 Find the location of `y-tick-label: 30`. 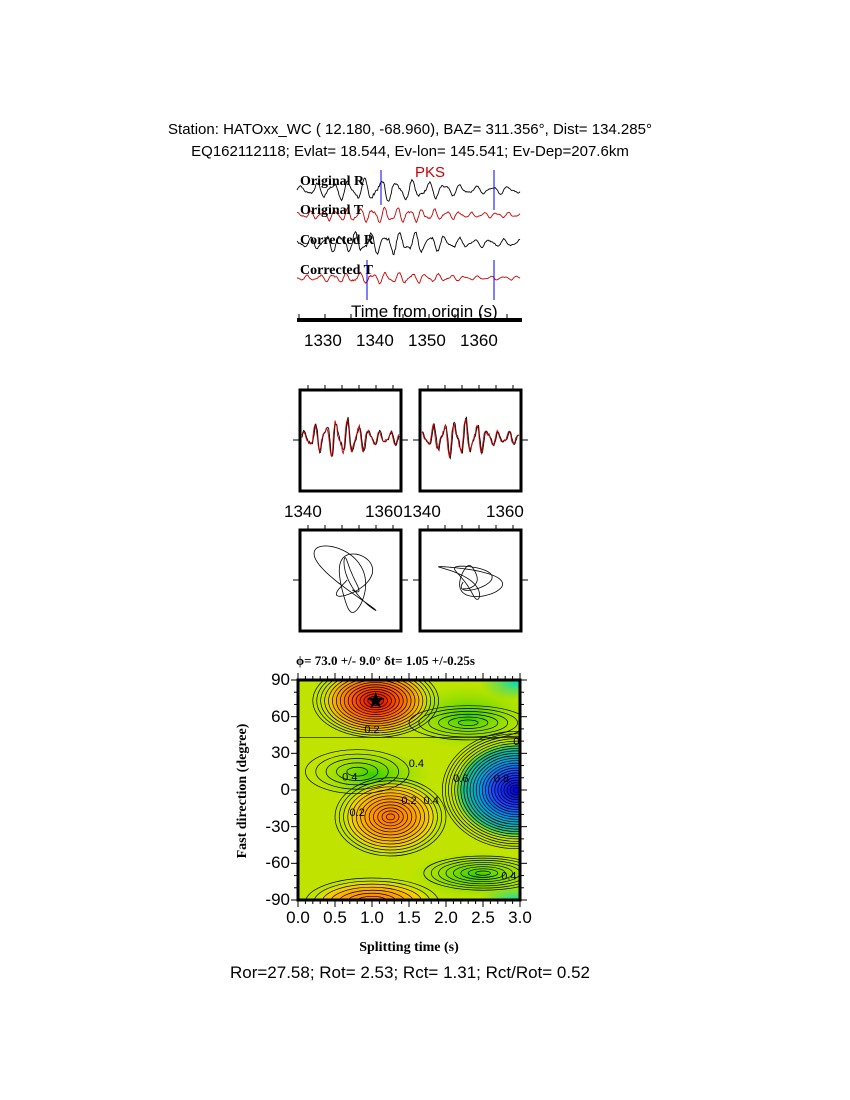

y-tick-label: 30 is located at coordinates (280, 753).